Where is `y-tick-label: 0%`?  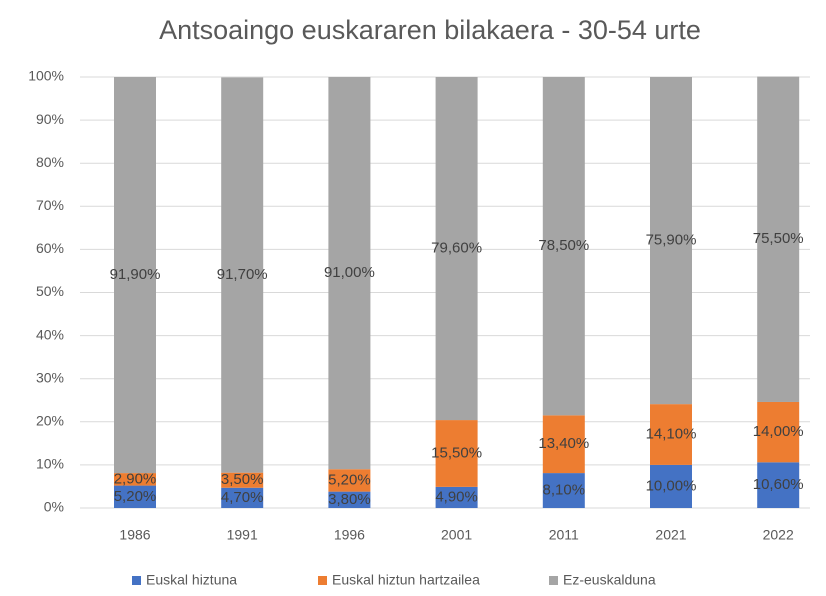
y-tick-label: 0% is located at coordinates (54, 507).